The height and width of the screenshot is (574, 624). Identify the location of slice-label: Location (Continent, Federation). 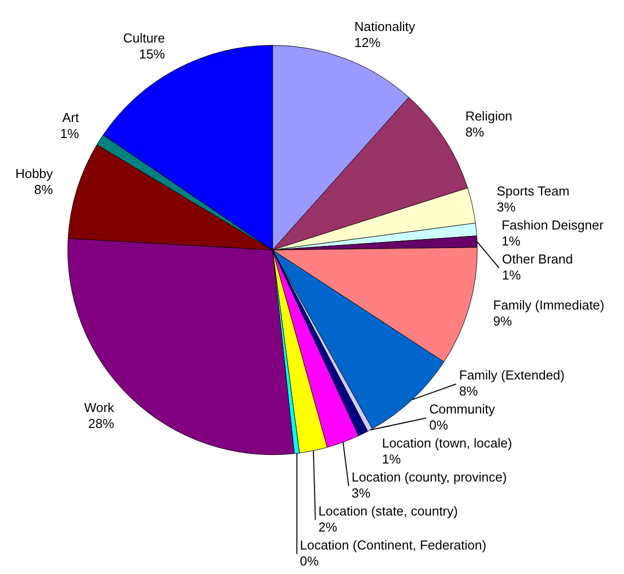
(393, 545).